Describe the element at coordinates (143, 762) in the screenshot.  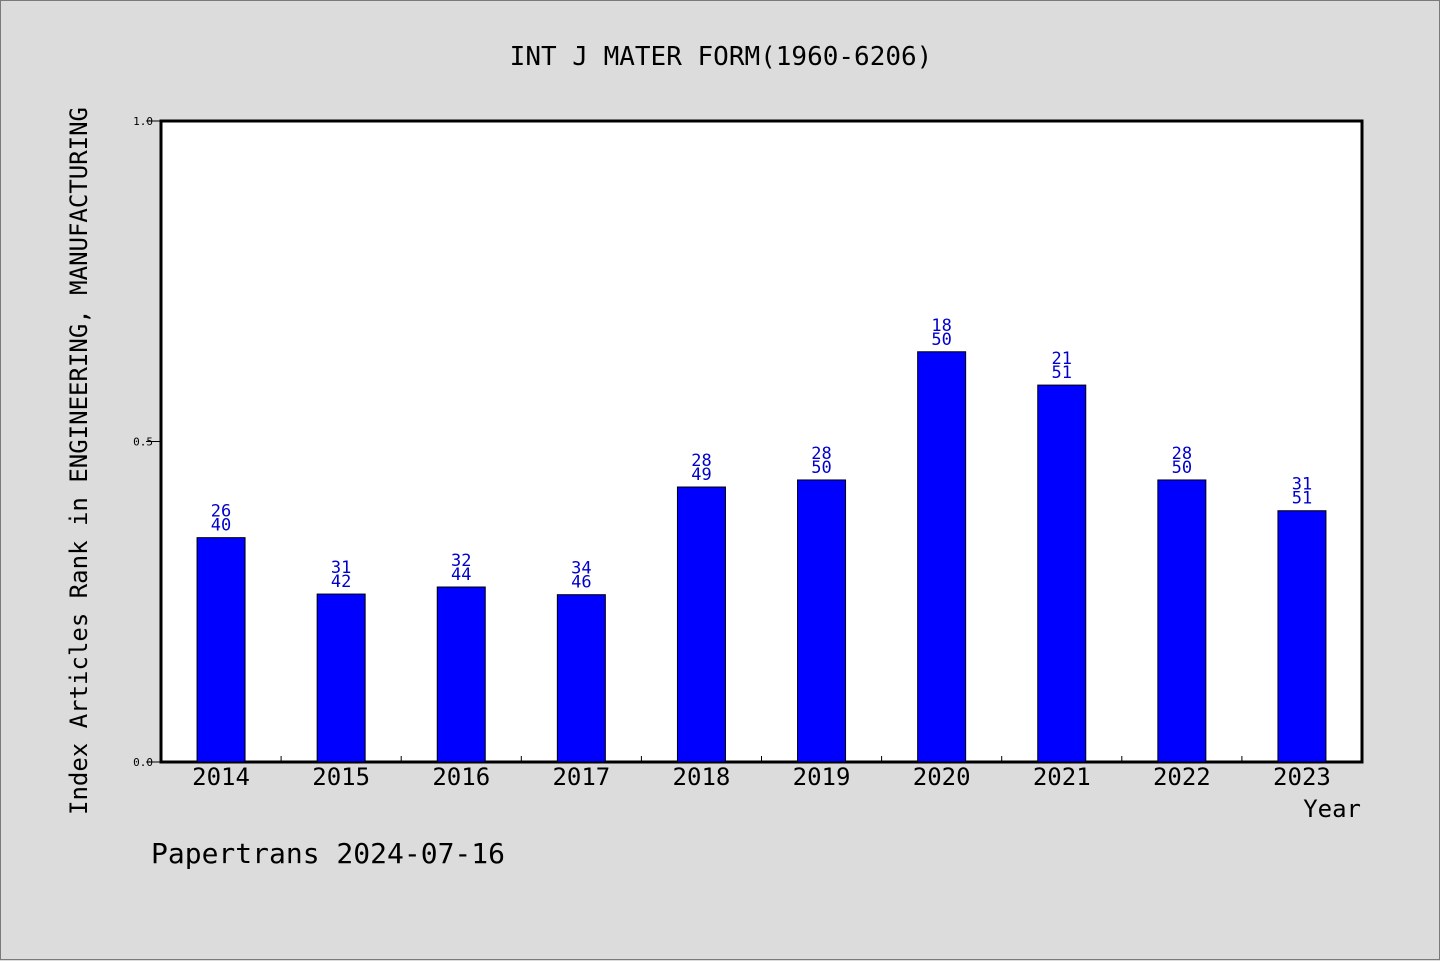
I see `y-tick-label-0.0: 0.0` at that location.